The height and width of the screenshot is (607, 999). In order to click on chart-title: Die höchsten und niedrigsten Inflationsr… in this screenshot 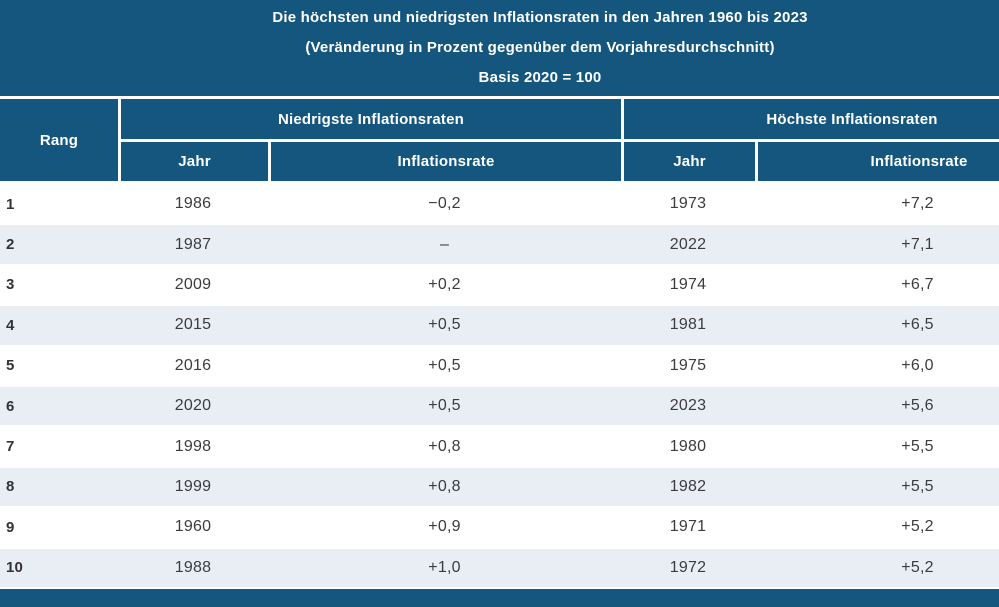, I will do `click(540, 17)`.